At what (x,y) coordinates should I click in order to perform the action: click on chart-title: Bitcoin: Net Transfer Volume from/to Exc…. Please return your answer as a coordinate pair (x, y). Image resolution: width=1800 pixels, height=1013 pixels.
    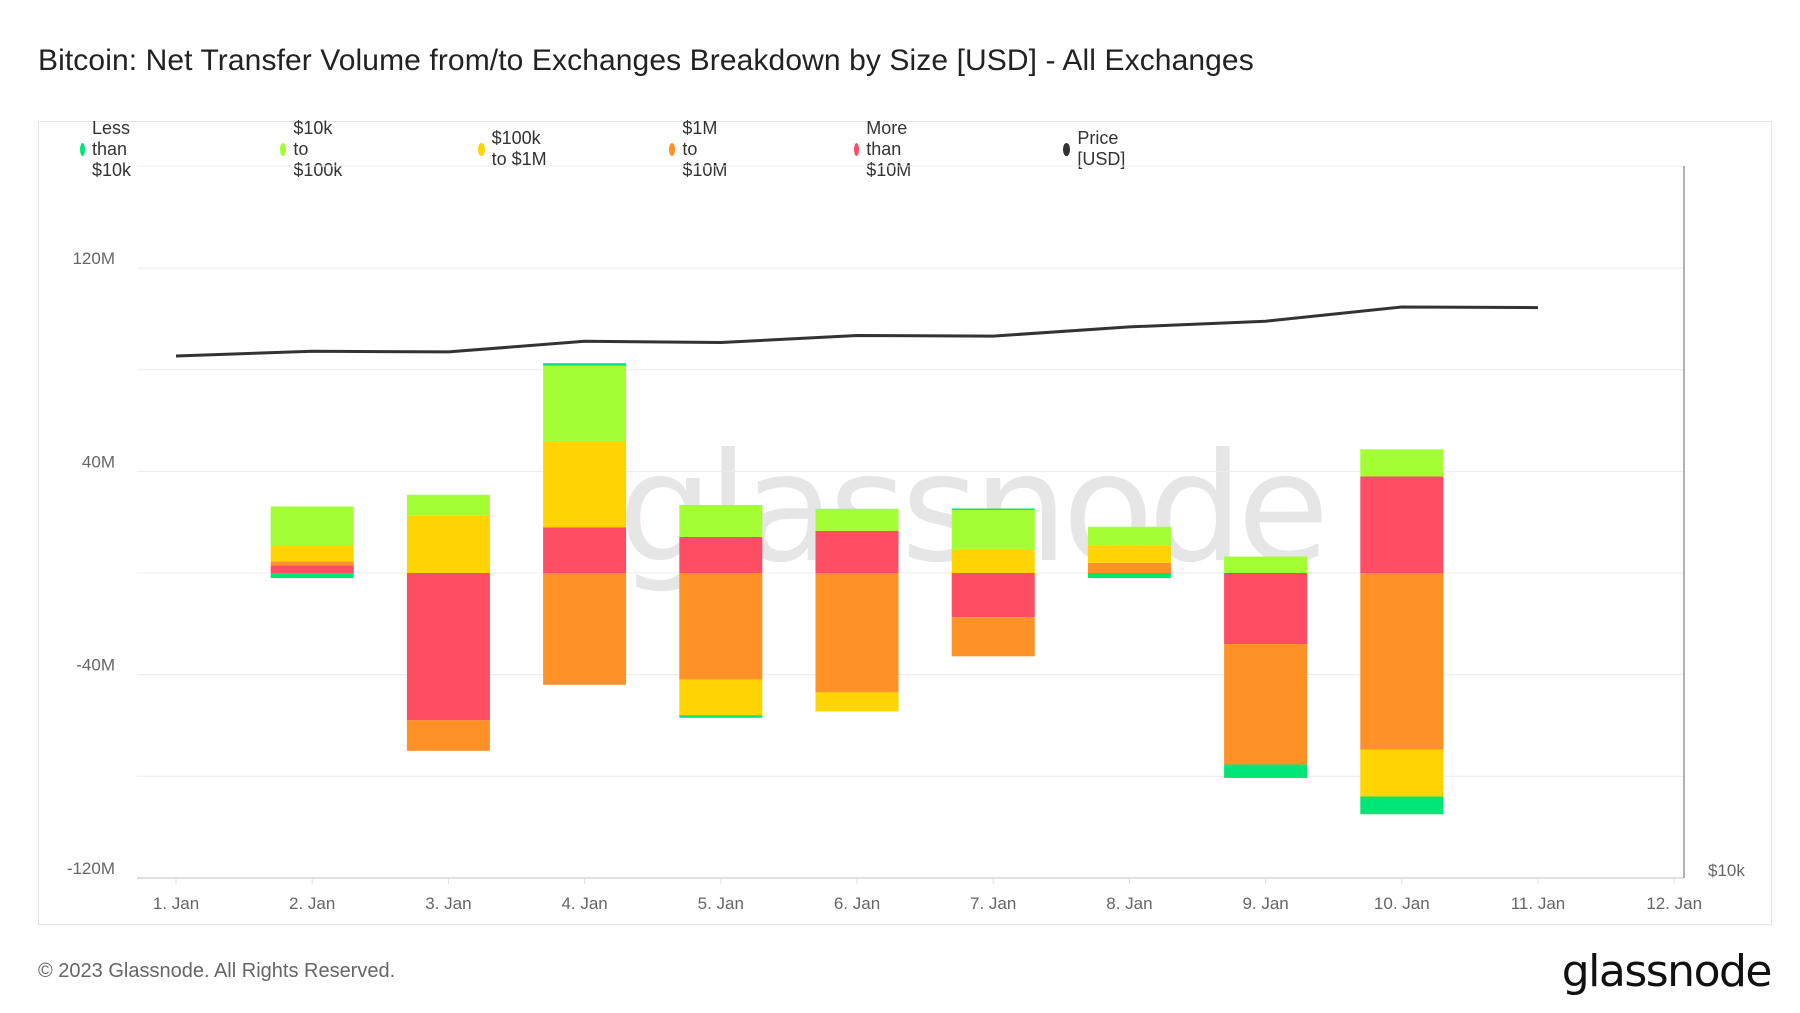
    Looking at the image, I should click on (646, 60).